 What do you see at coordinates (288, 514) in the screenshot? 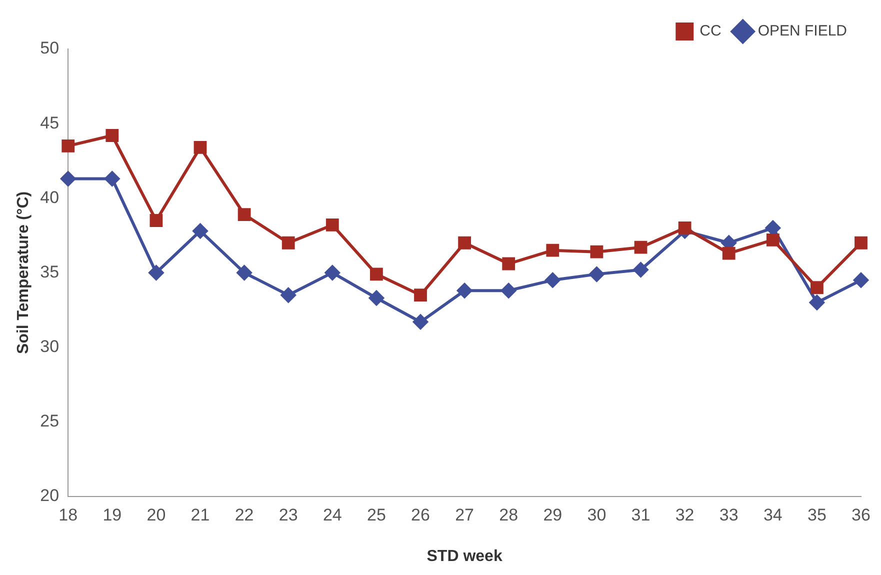
I see `x-tick-label: 23` at bounding box center [288, 514].